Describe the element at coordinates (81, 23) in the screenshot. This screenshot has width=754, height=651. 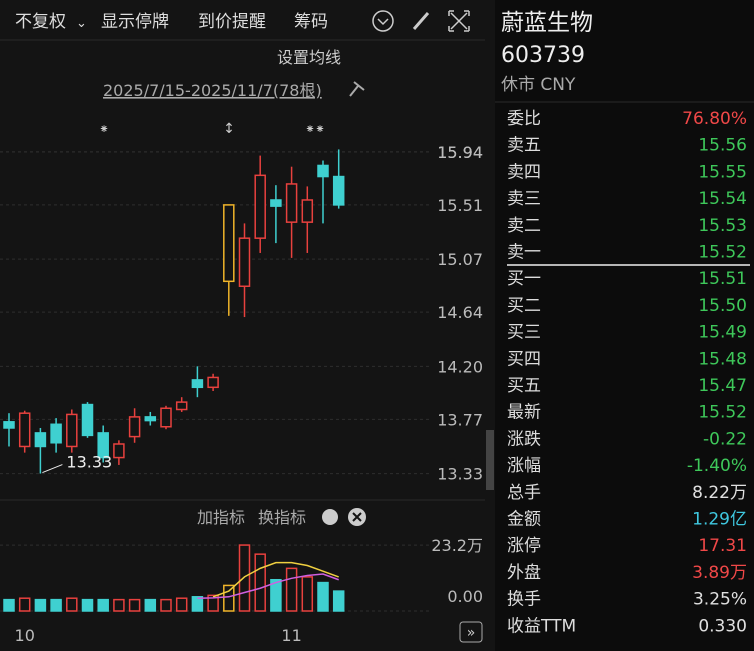
I see `caret: ⌄` at that location.